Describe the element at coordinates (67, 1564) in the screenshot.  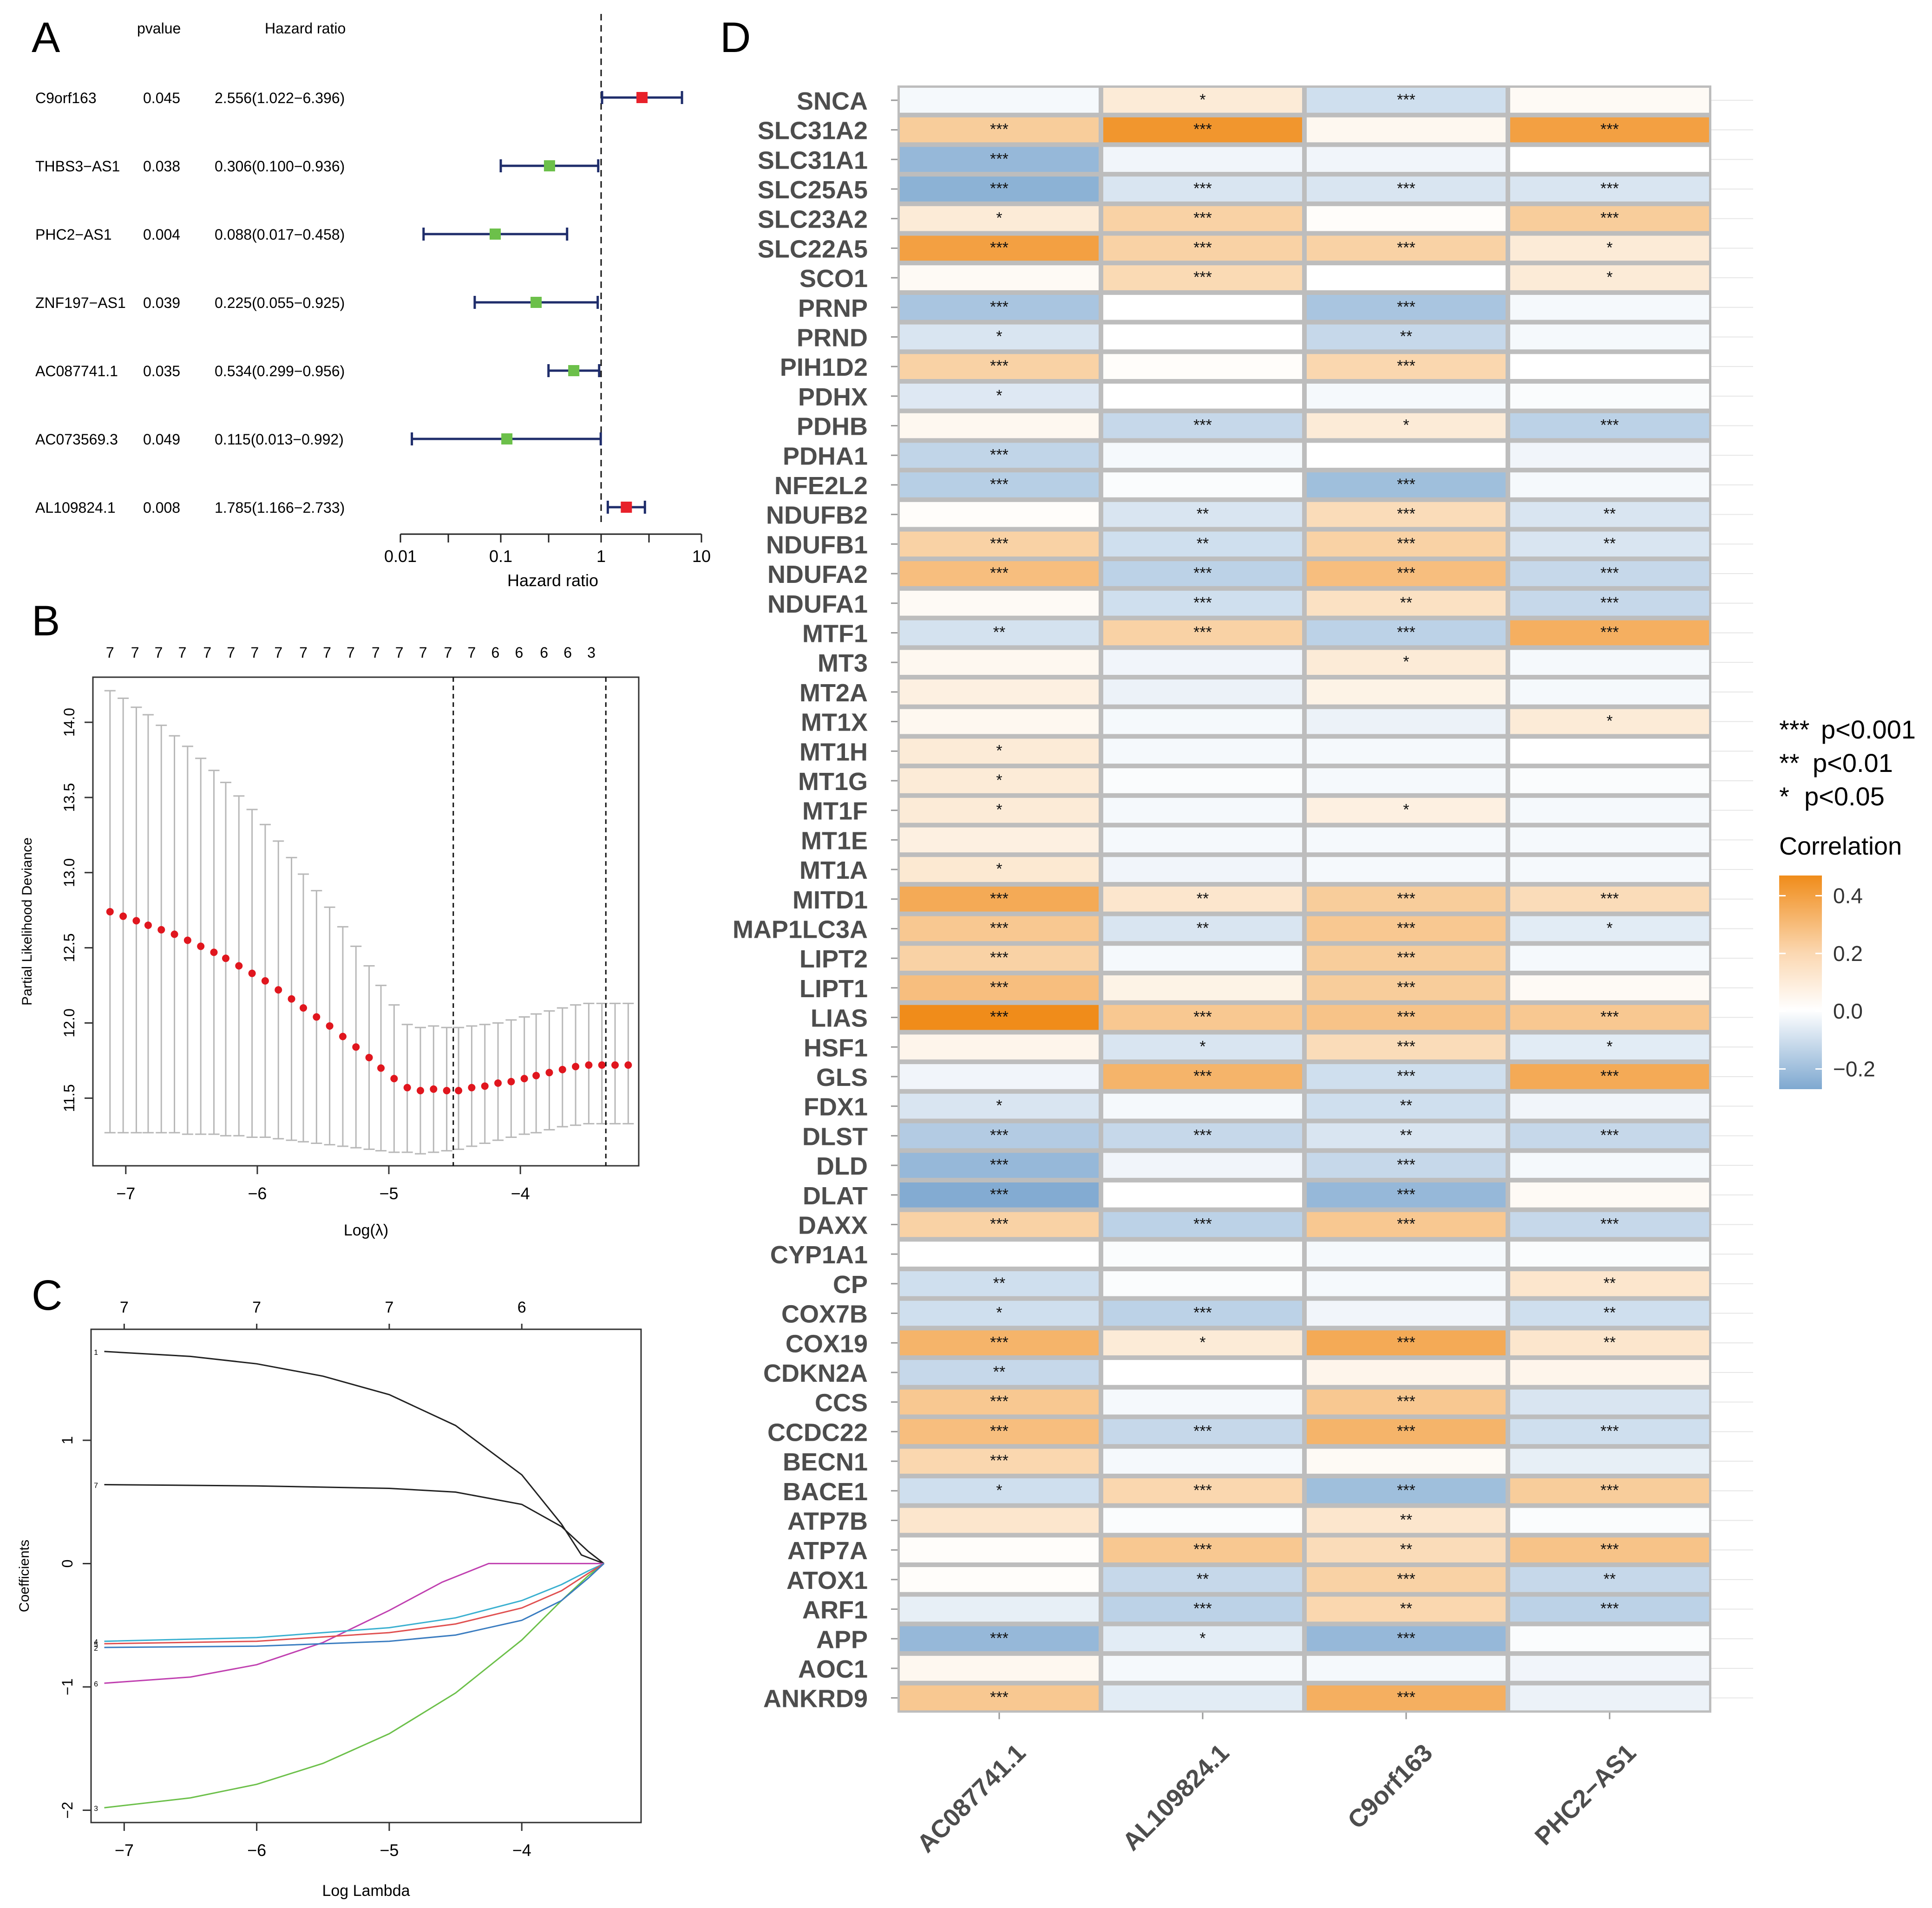
I see `coef-y-tick-label: 0` at that location.